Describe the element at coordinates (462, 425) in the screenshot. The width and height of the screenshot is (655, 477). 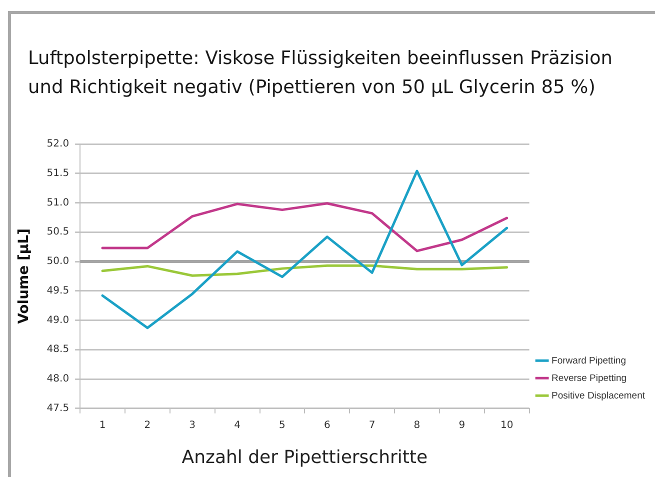
I see `x-tick-label: 9` at that location.